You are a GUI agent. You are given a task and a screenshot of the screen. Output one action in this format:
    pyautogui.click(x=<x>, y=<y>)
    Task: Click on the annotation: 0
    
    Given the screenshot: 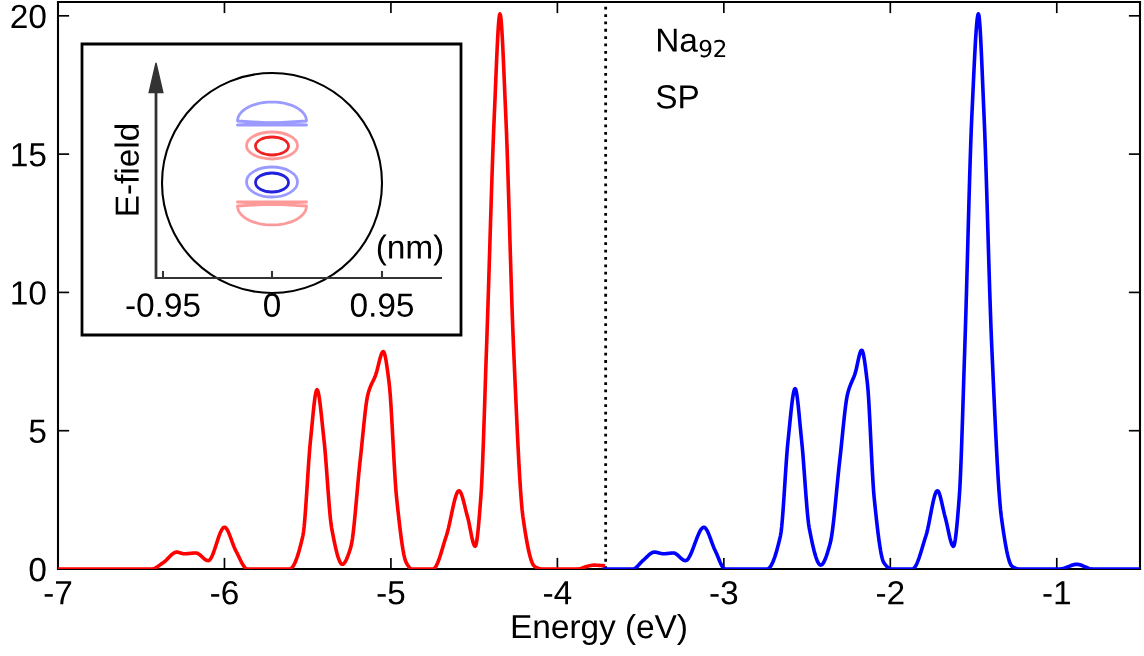 What is the action you would take?
    pyautogui.click(x=272, y=305)
    